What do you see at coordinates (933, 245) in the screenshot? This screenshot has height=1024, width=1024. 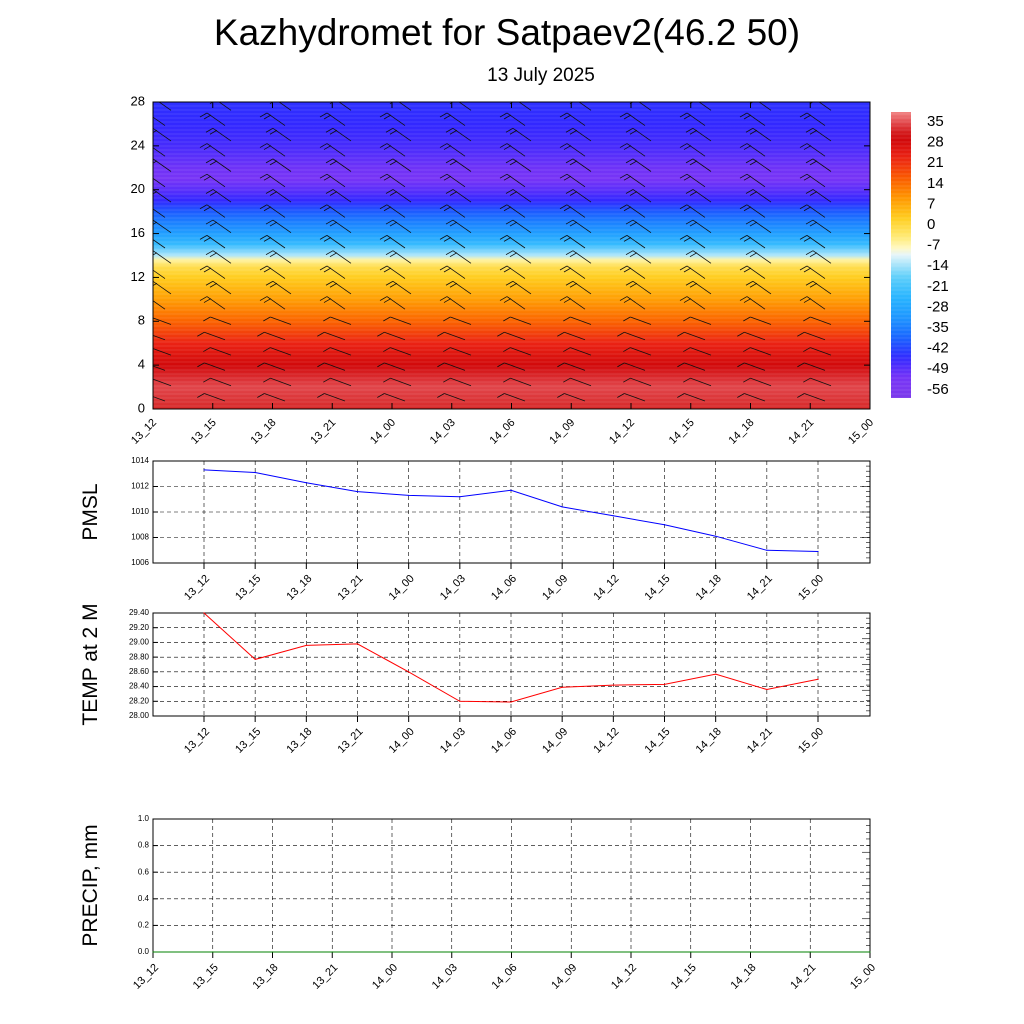 I see `colorbar-label: -7` at bounding box center [933, 245].